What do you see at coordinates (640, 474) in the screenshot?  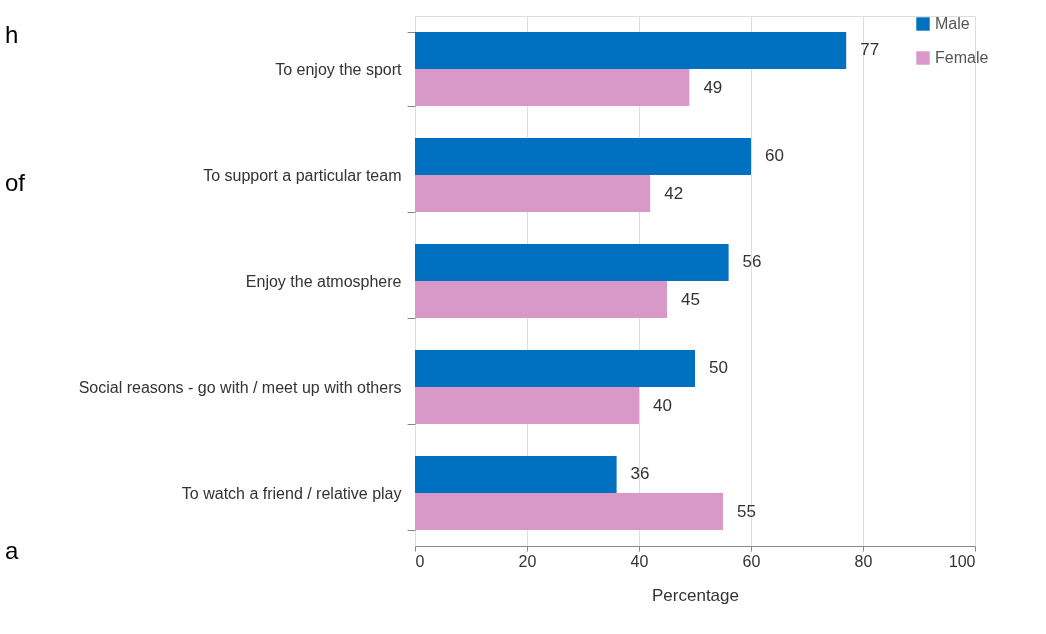 I see `data-label: 36` at bounding box center [640, 474].